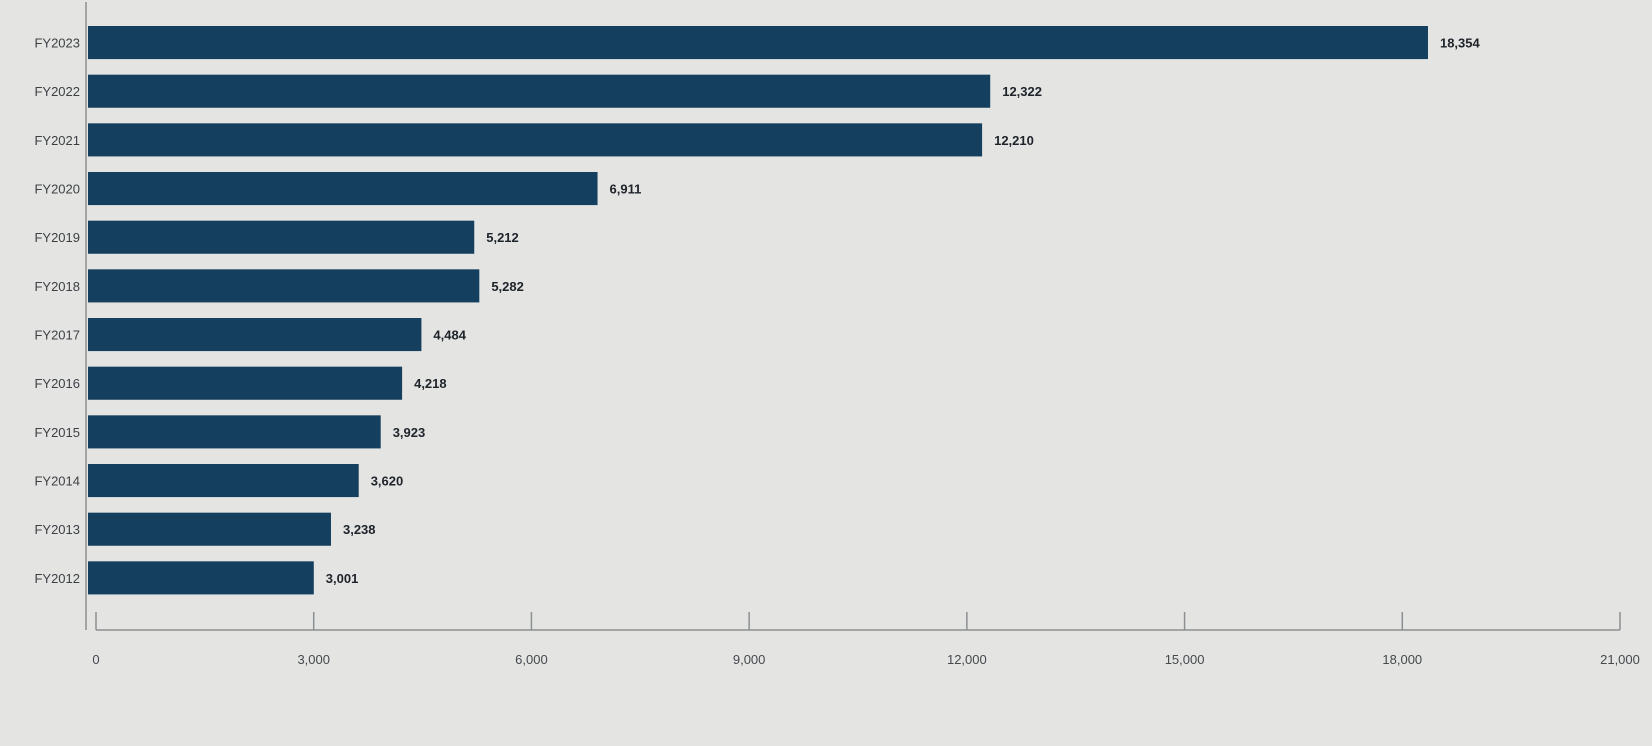  I want to click on bar-fy2012, so click(201, 578).